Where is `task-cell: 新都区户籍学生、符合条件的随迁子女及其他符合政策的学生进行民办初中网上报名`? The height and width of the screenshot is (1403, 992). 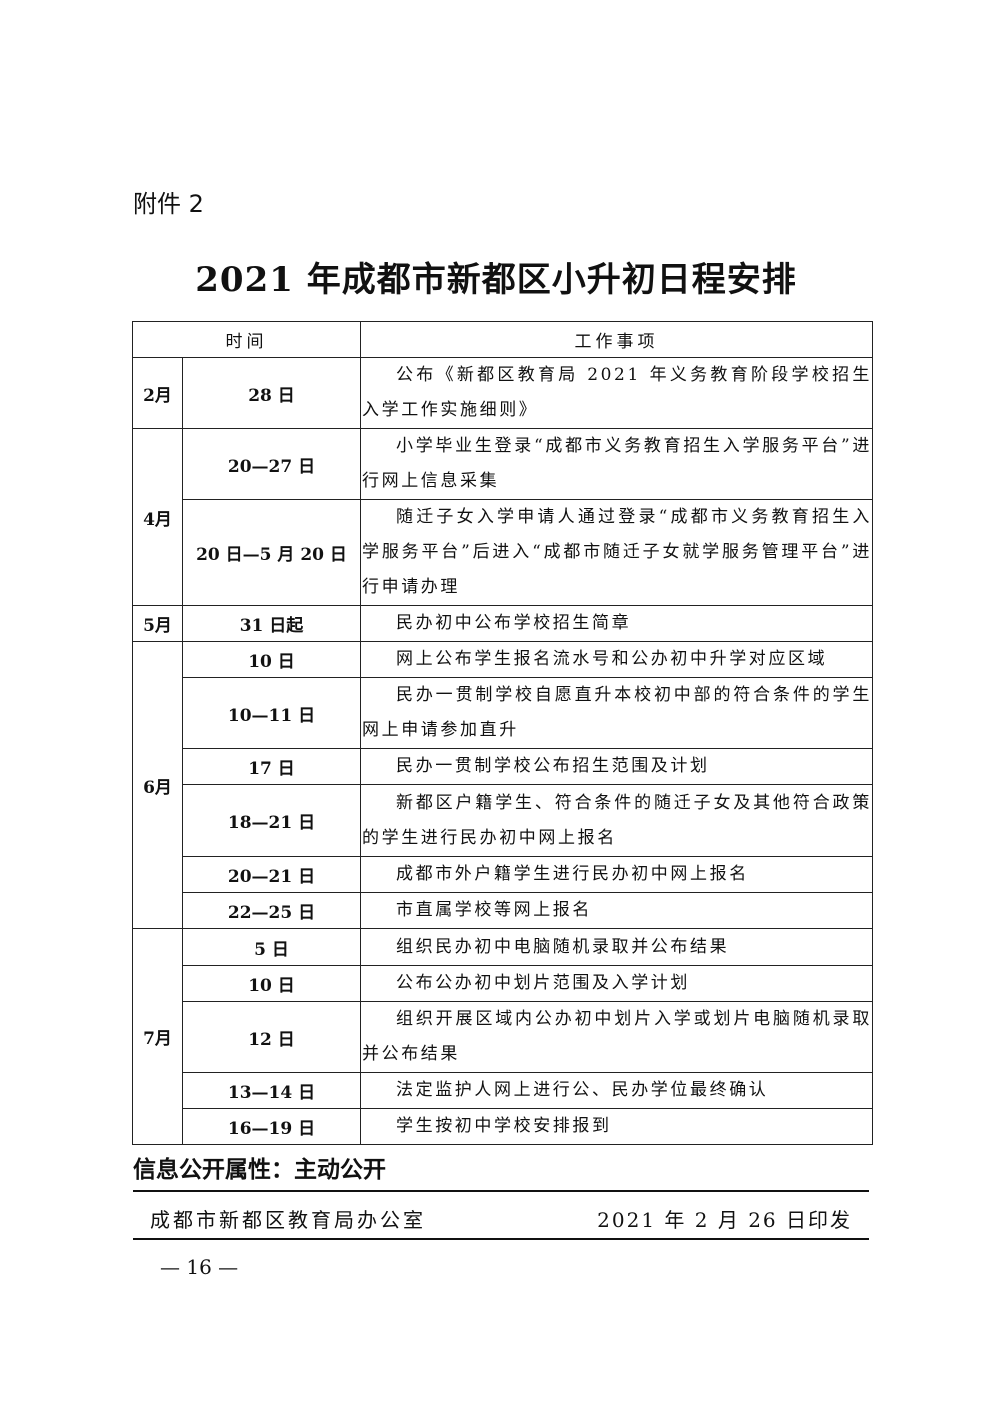
task-cell: 新都区户籍学生、符合条件的随迁子女及其他符合政策的学生进行民办初中网上报名 is located at coordinates (616, 820).